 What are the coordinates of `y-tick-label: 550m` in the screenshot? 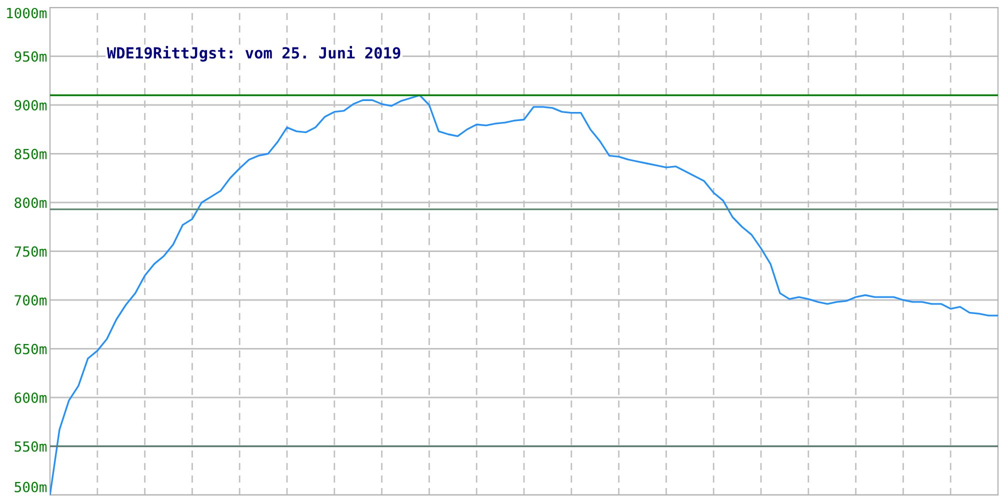 It's located at (30, 446).